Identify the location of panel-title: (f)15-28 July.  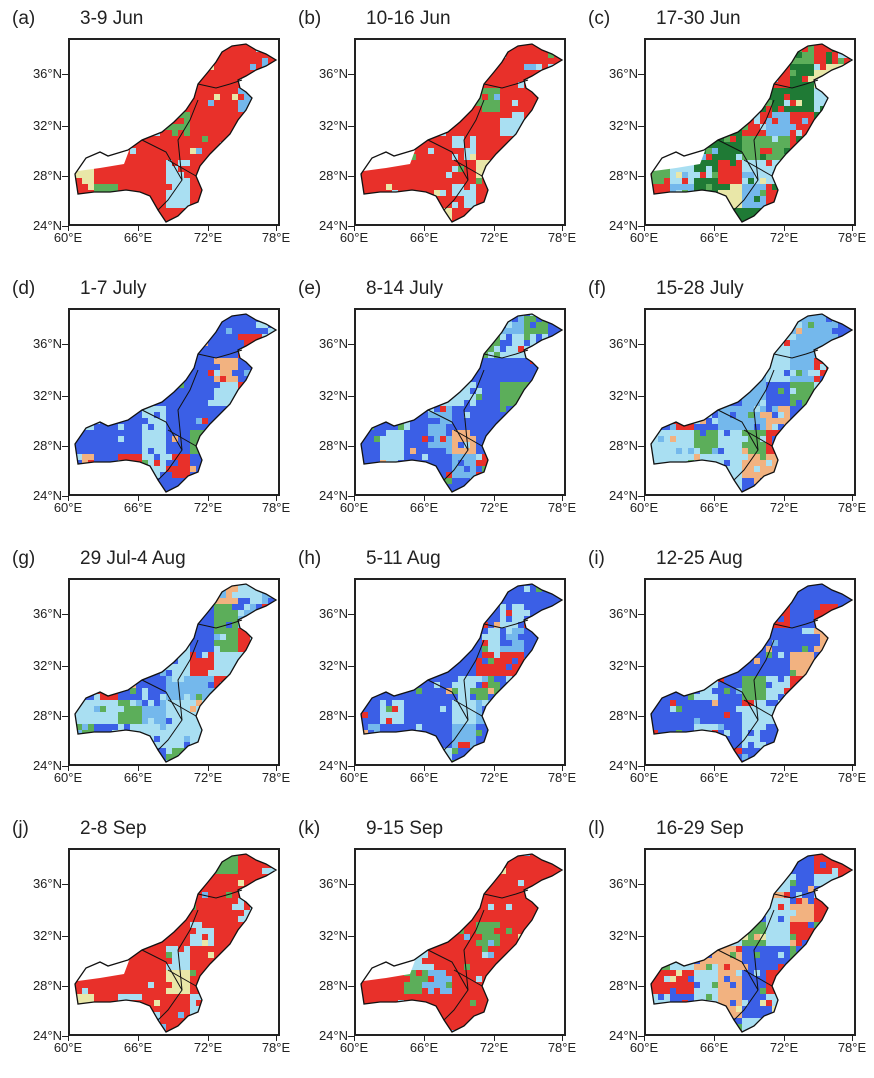
(720, 291).